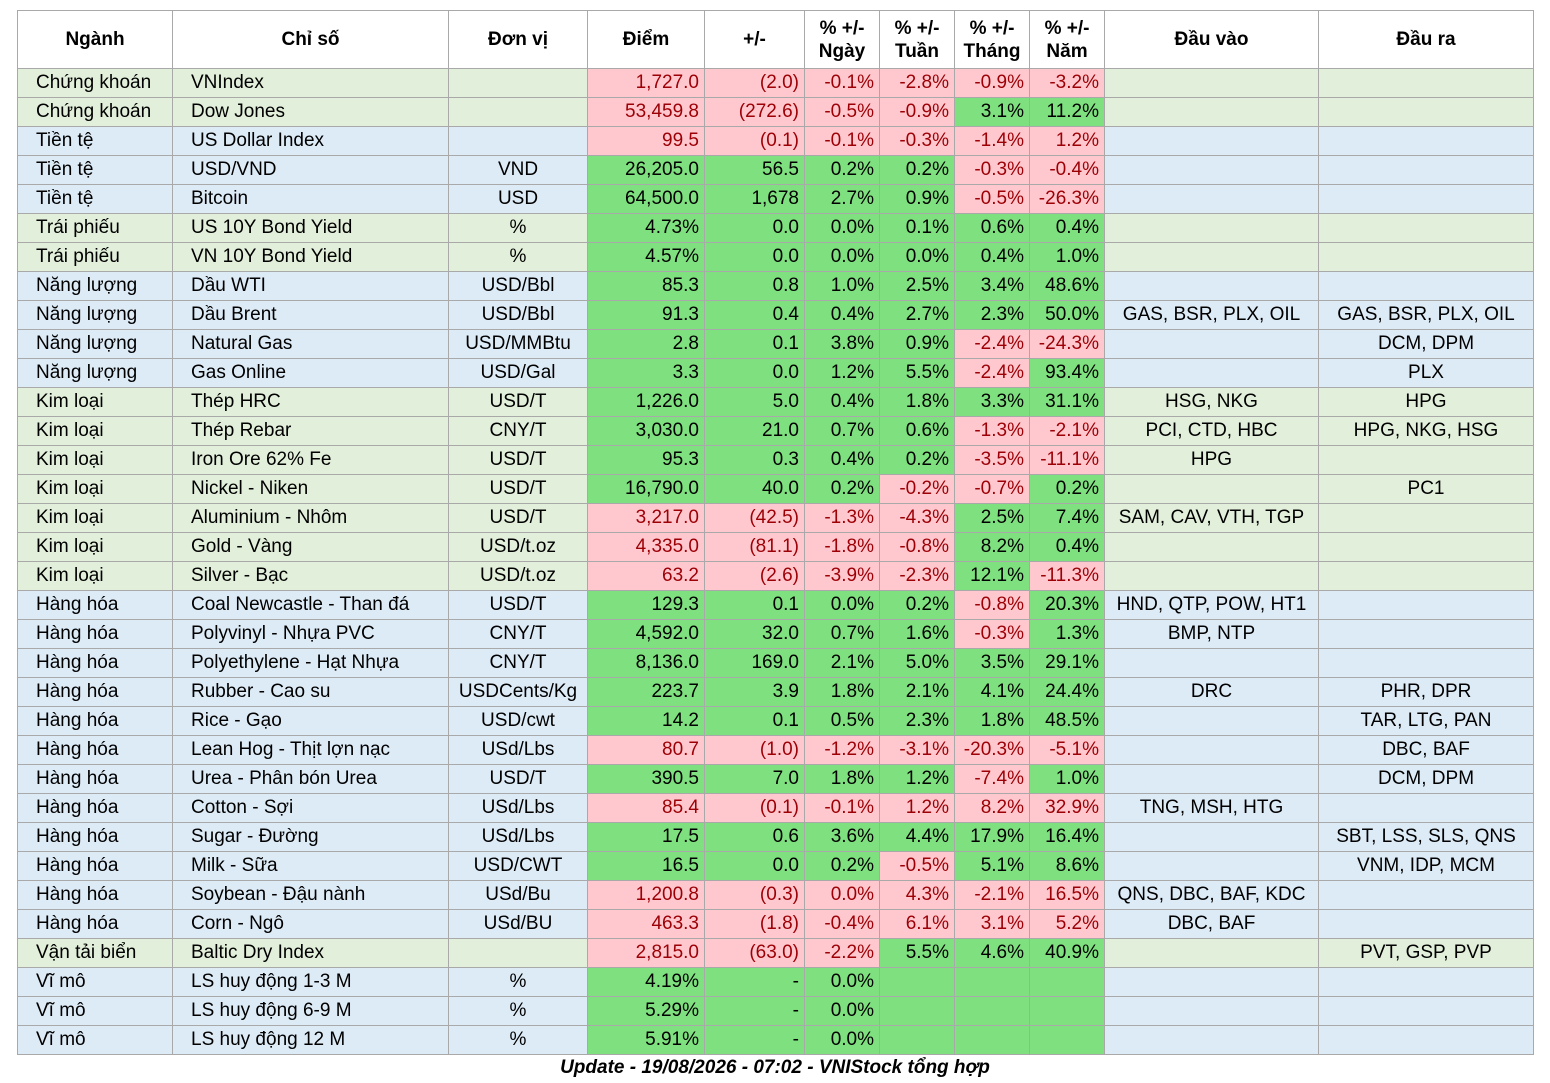  I want to click on week-pct-cell: 1.6%, so click(917, 634).